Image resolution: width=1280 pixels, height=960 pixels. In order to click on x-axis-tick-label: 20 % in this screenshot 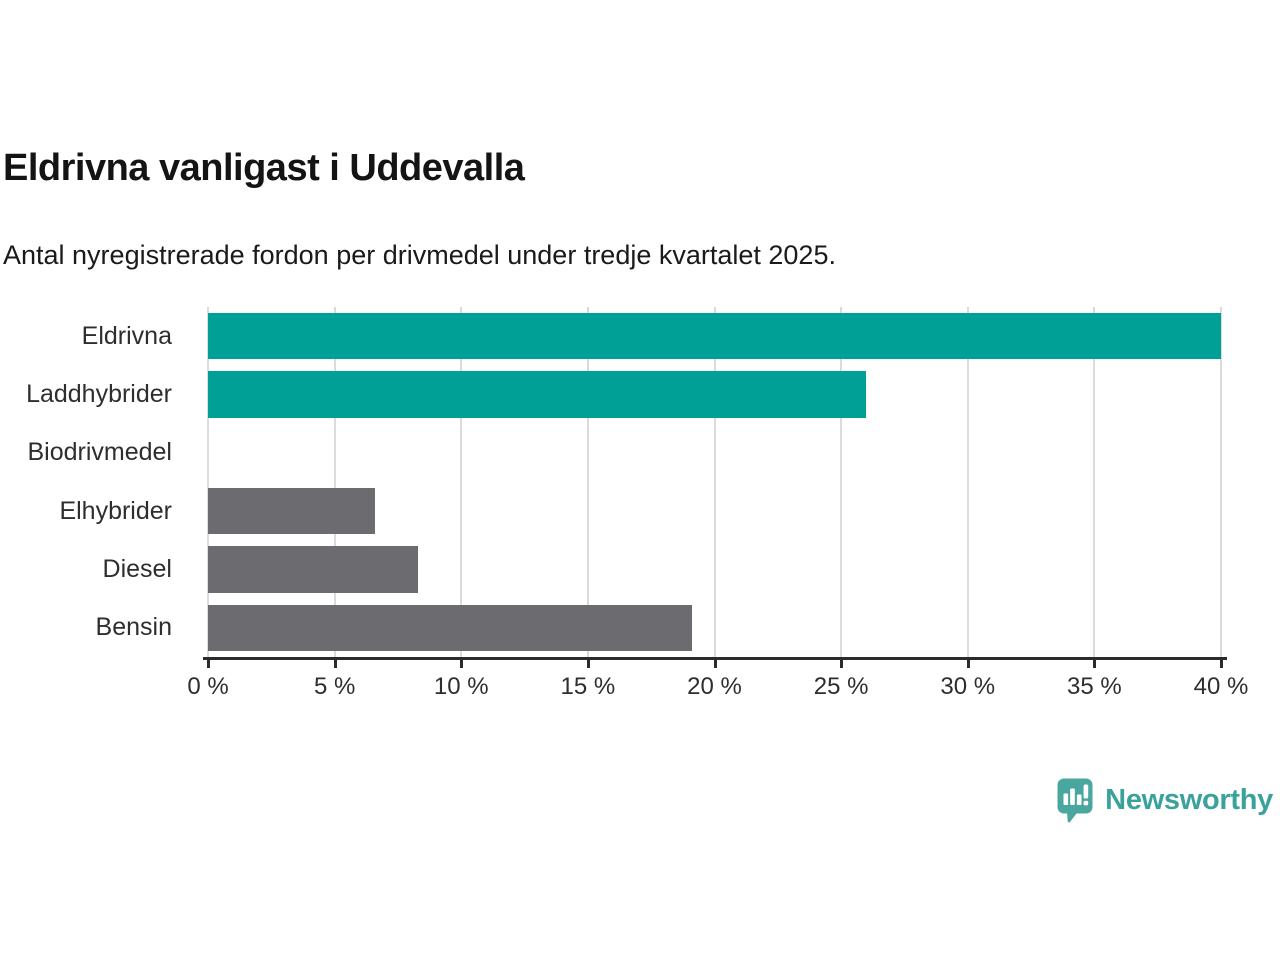, I will do `click(714, 686)`.